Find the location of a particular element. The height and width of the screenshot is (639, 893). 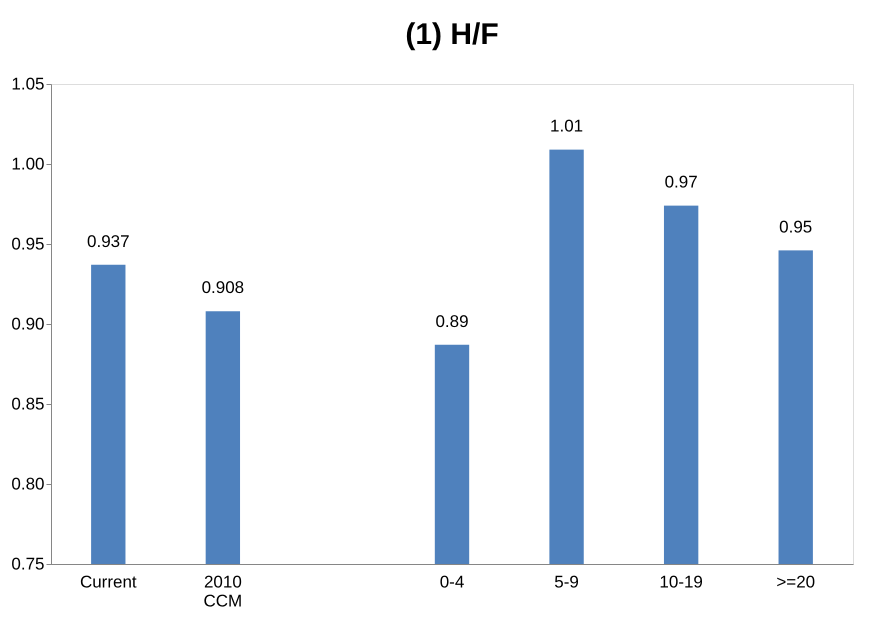

chart-title: (1) H/F is located at coordinates (452, 34).